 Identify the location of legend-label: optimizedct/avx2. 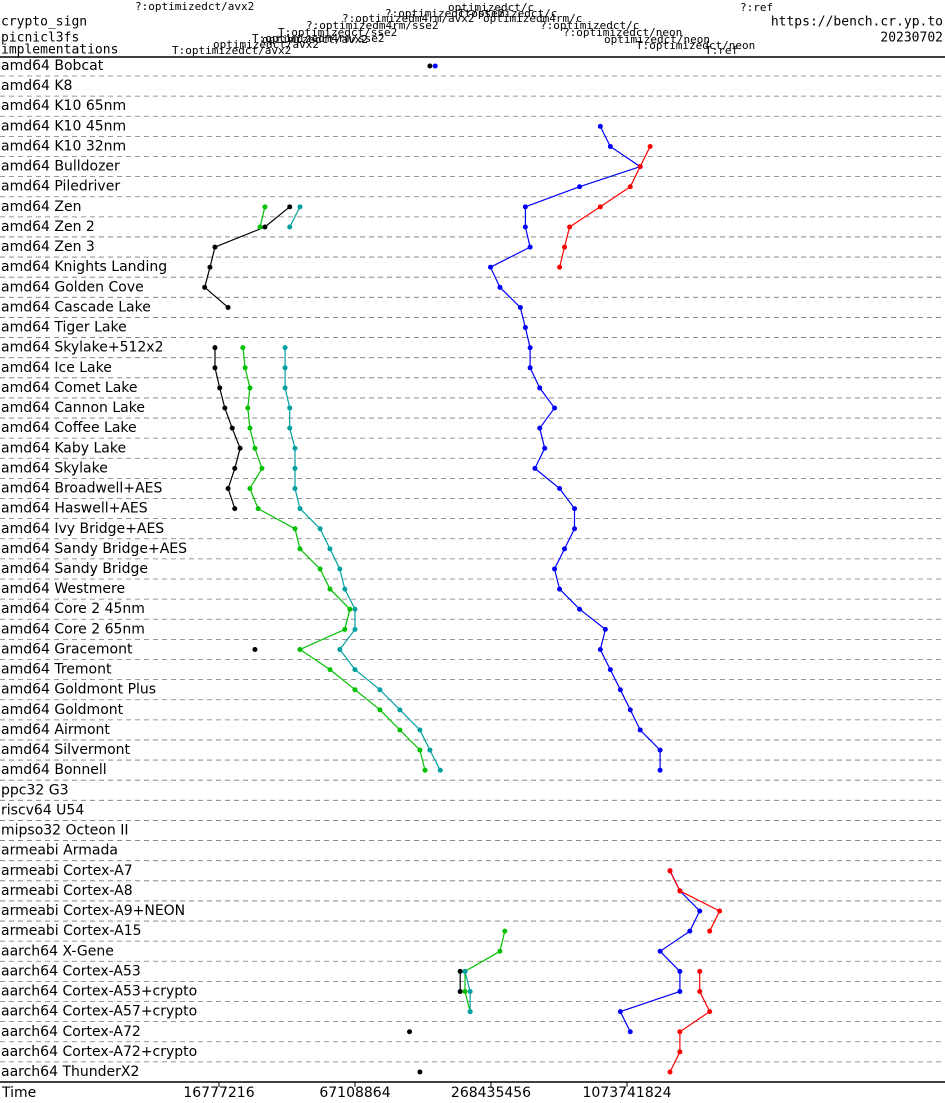
(266, 44).